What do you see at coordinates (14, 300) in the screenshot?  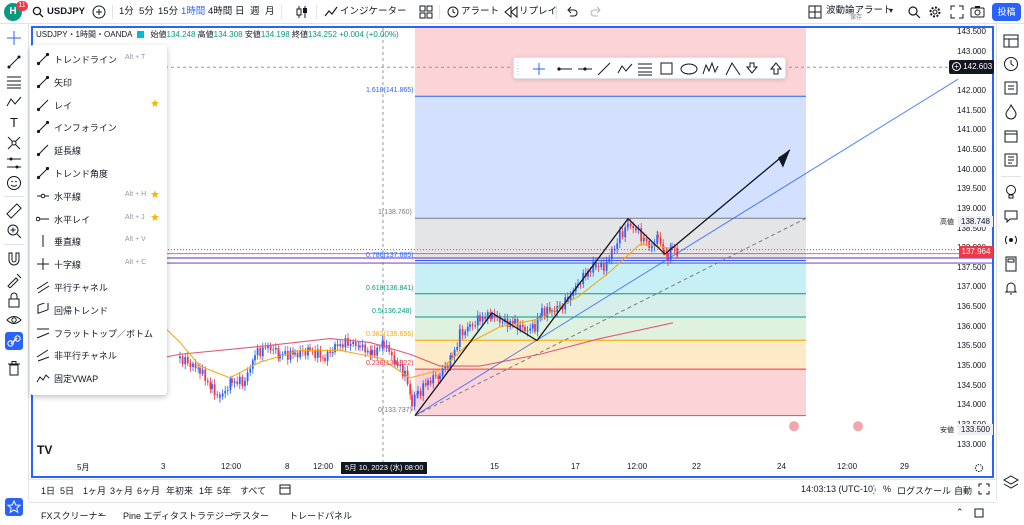 I see `lock-icon` at bounding box center [14, 300].